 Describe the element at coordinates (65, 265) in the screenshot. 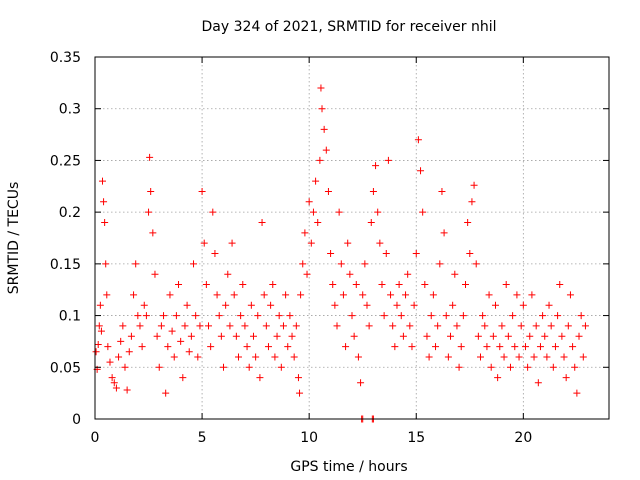

I see `y-tick-label: 0.15` at that location.